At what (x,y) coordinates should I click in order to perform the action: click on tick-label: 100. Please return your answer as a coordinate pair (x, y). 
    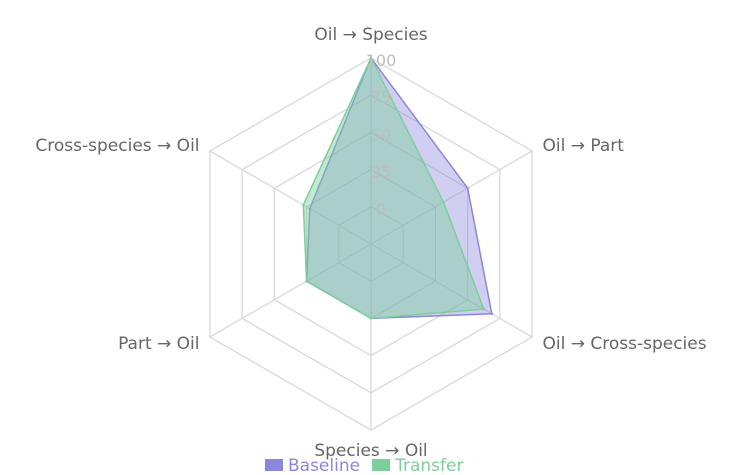
    Looking at the image, I should click on (381, 60).